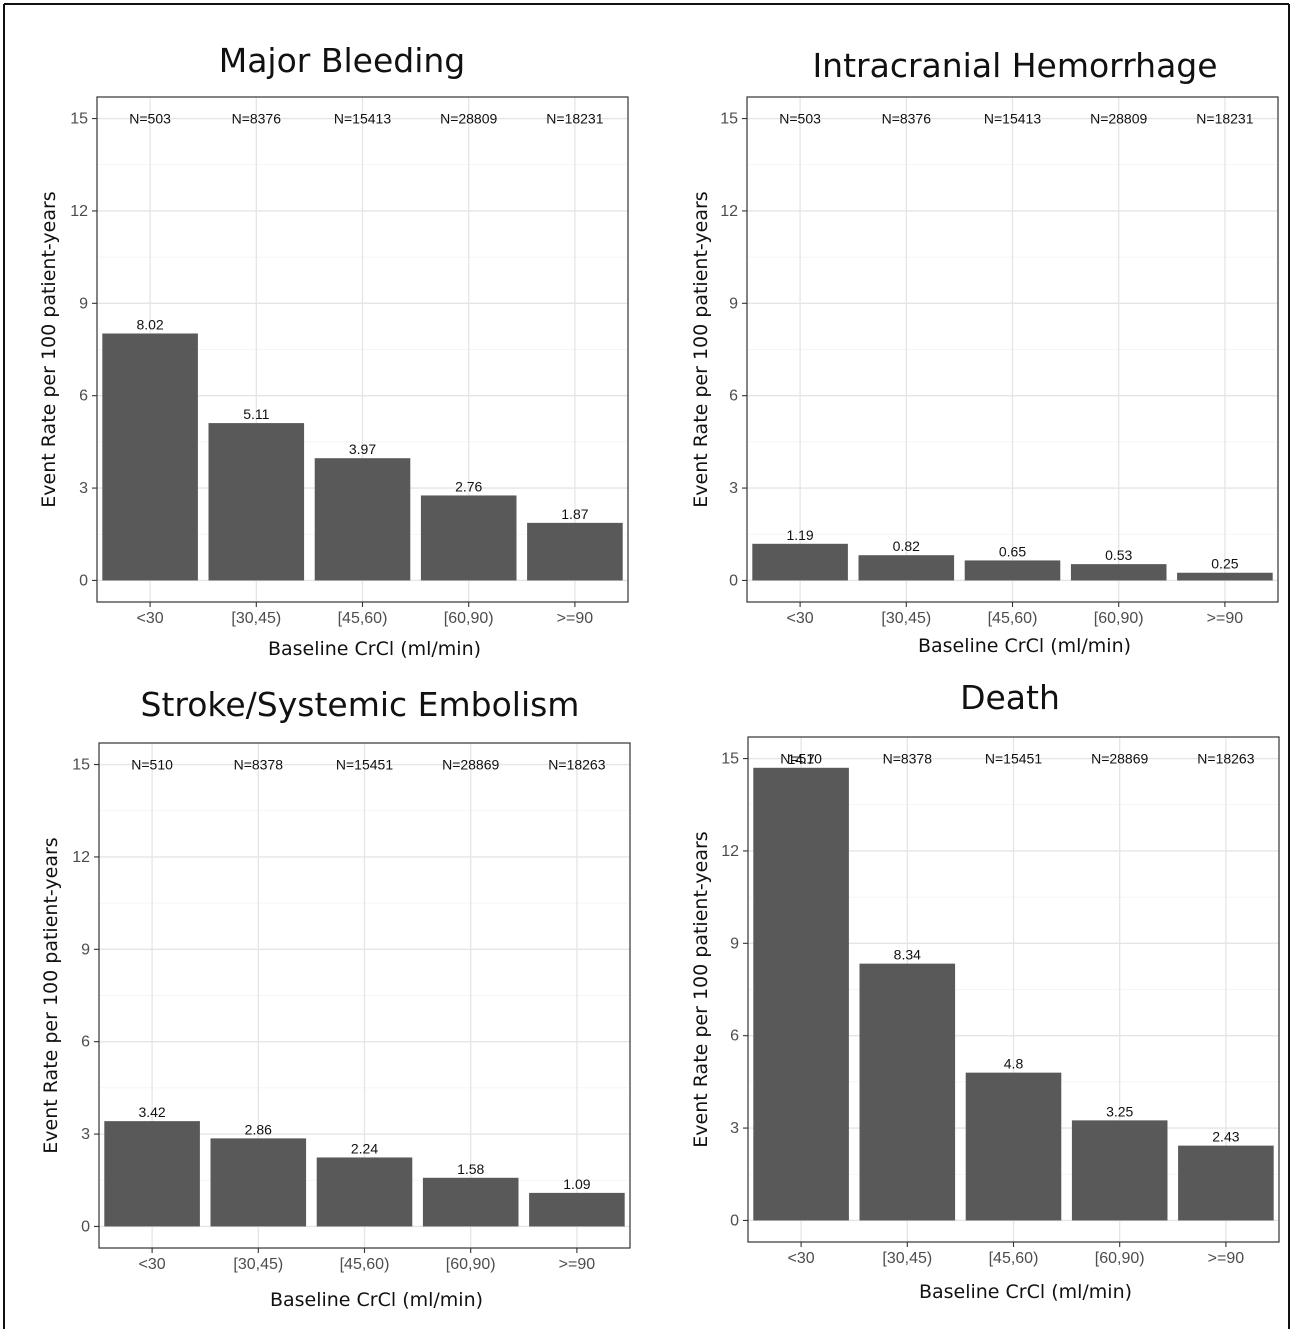 The width and height of the screenshot is (1293, 1334). I want to click on value-label: 0.65, so click(1012, 551).